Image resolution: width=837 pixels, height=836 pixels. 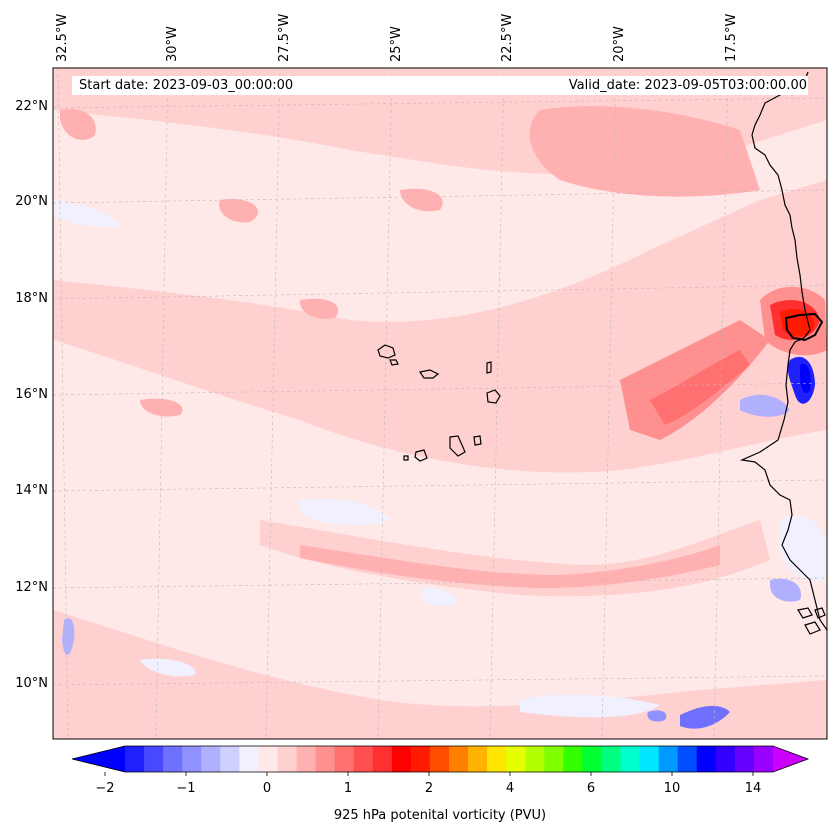 I want to click on start-date-label: Start date: 2023-09-03_00:00:00, so click(x=186, y=85).